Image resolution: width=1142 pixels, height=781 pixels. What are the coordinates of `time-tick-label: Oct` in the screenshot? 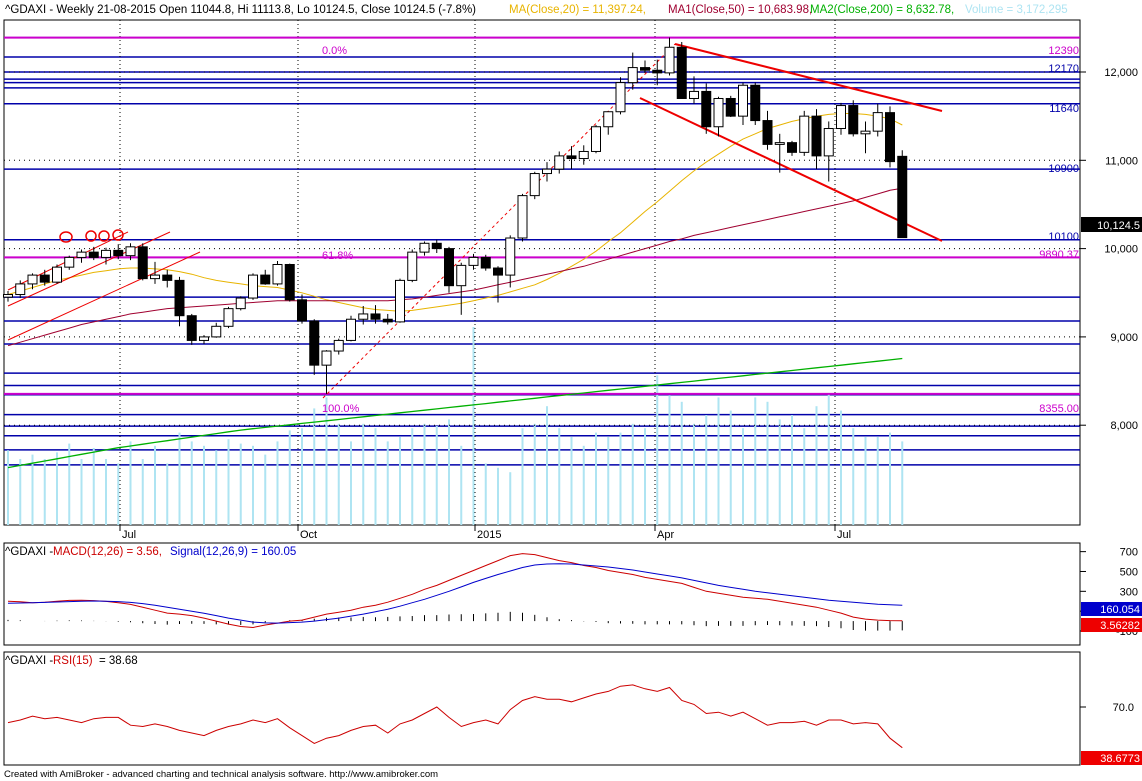 It's located at (308, 535).